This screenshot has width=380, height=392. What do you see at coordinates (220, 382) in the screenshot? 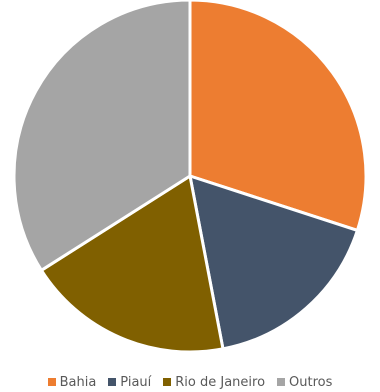
I see `legend-label: Rio de Janeiro` at bounding box center [220, 382].